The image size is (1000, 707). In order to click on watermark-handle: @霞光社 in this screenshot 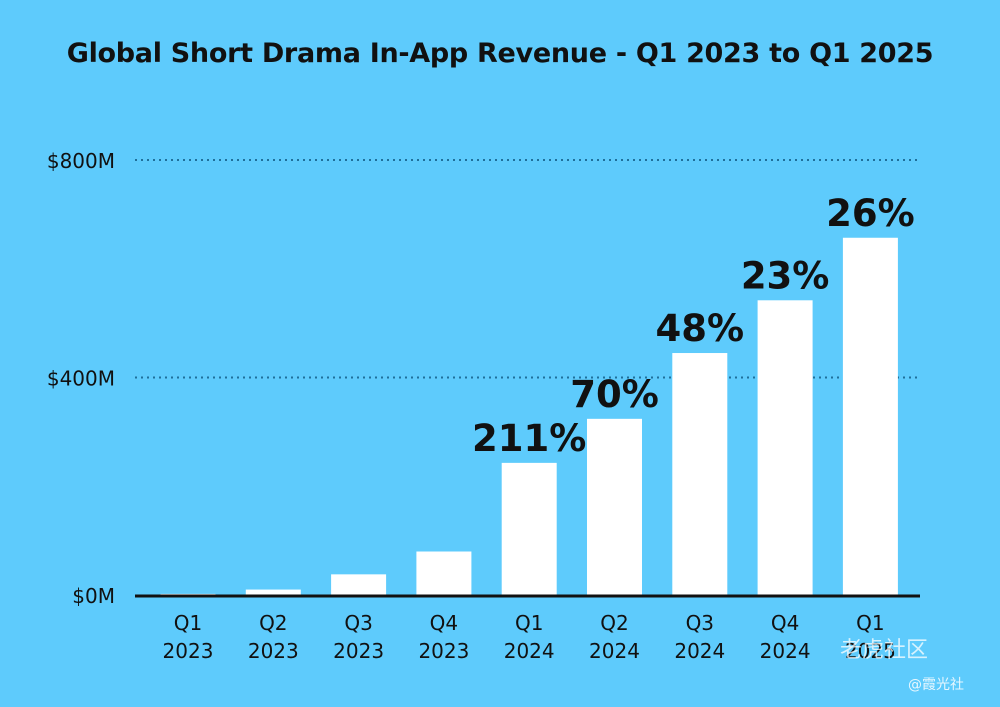, I will do `click(936, 685)`.